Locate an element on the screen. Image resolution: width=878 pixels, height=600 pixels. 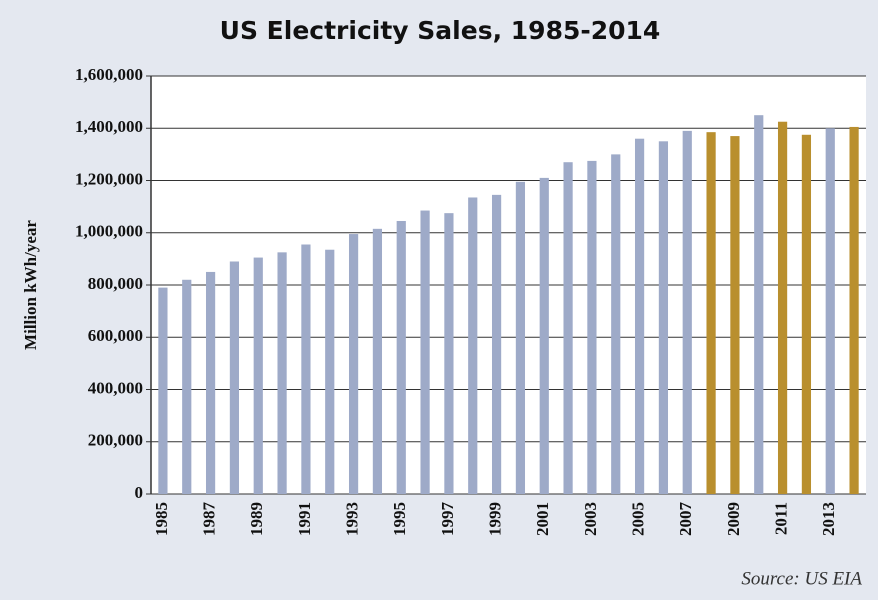
x-tick-label: 1997 is located at coordinates (447, 519).